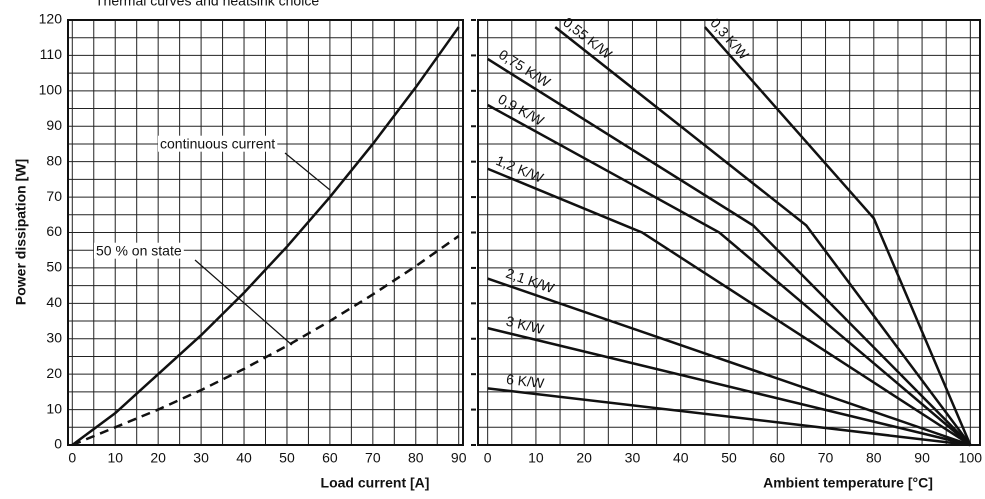 The image size is (985, 499). Describe the element at coordinates (54, 231) in the screenshot. I see `y-tick-label: 60` at that location.